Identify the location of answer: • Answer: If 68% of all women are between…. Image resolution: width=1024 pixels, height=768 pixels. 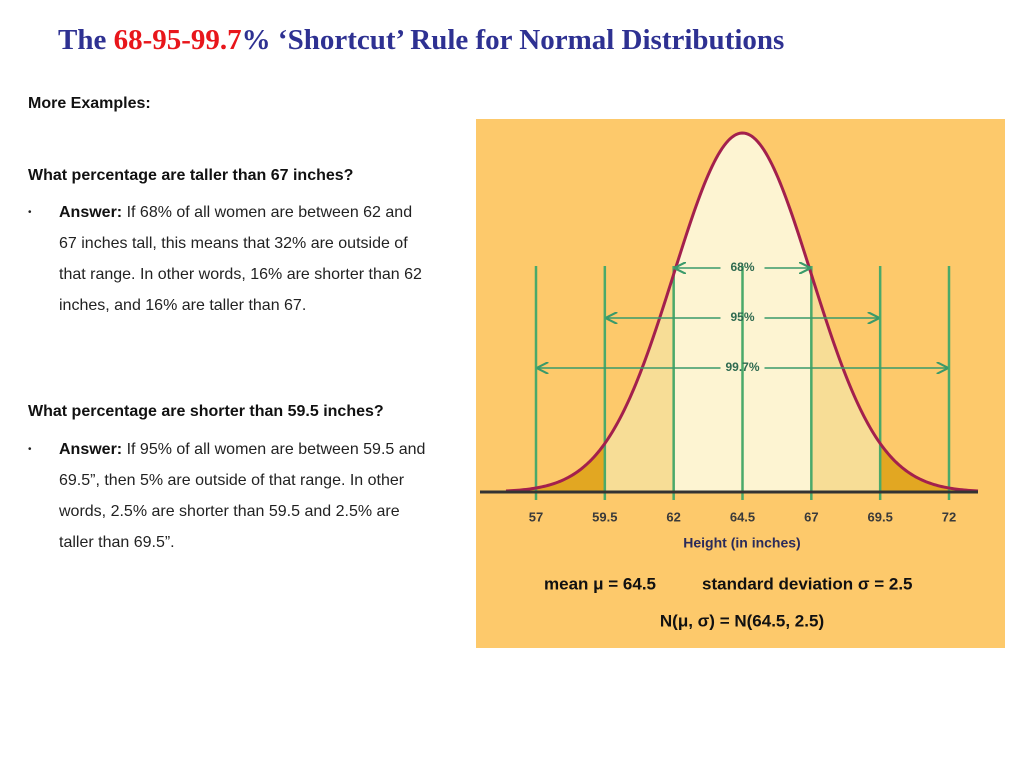
(228, 259).